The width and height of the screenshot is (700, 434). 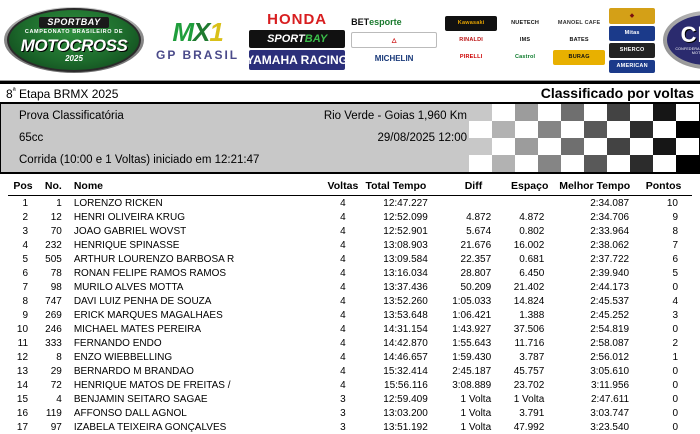 I want to click on cell-no: 97, so click(x=52, y=427).